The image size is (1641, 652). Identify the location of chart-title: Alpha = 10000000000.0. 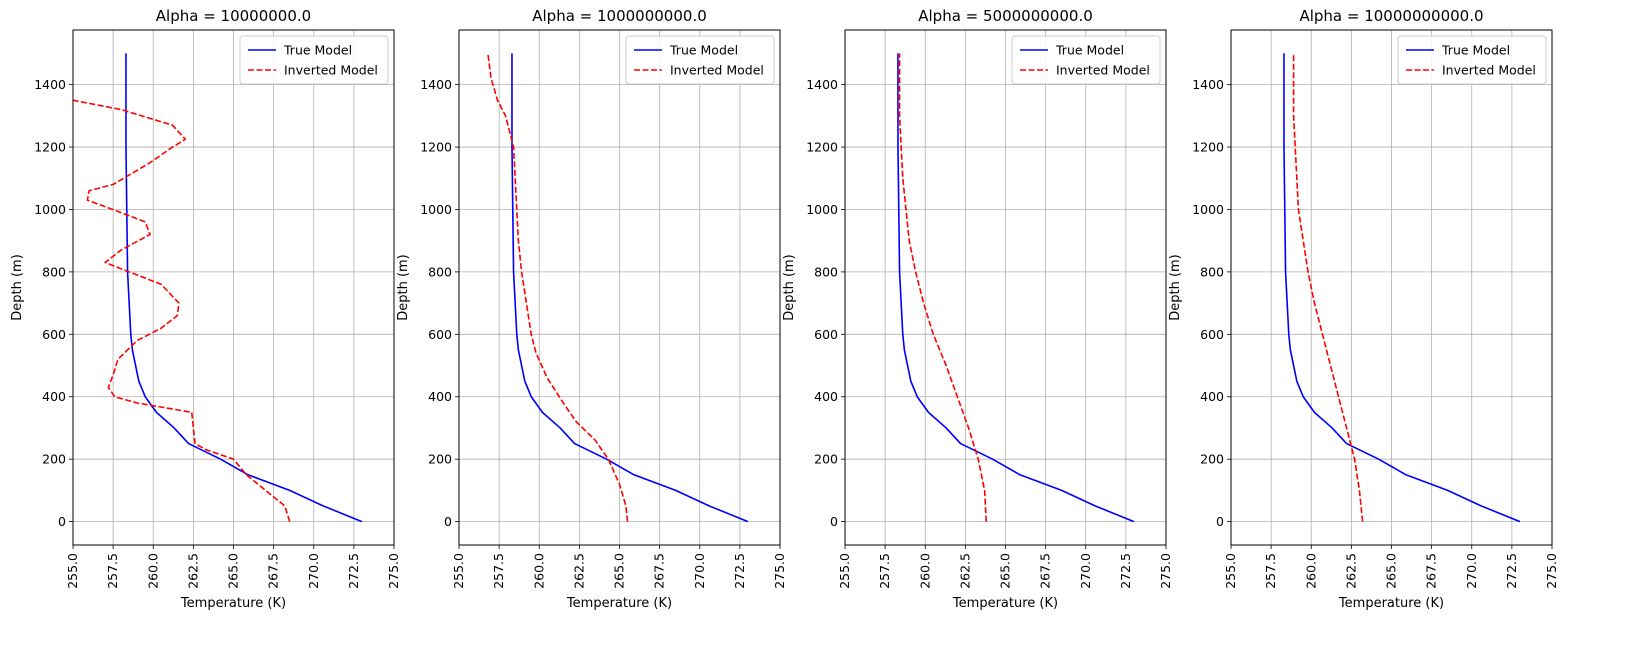
(1391, 16).